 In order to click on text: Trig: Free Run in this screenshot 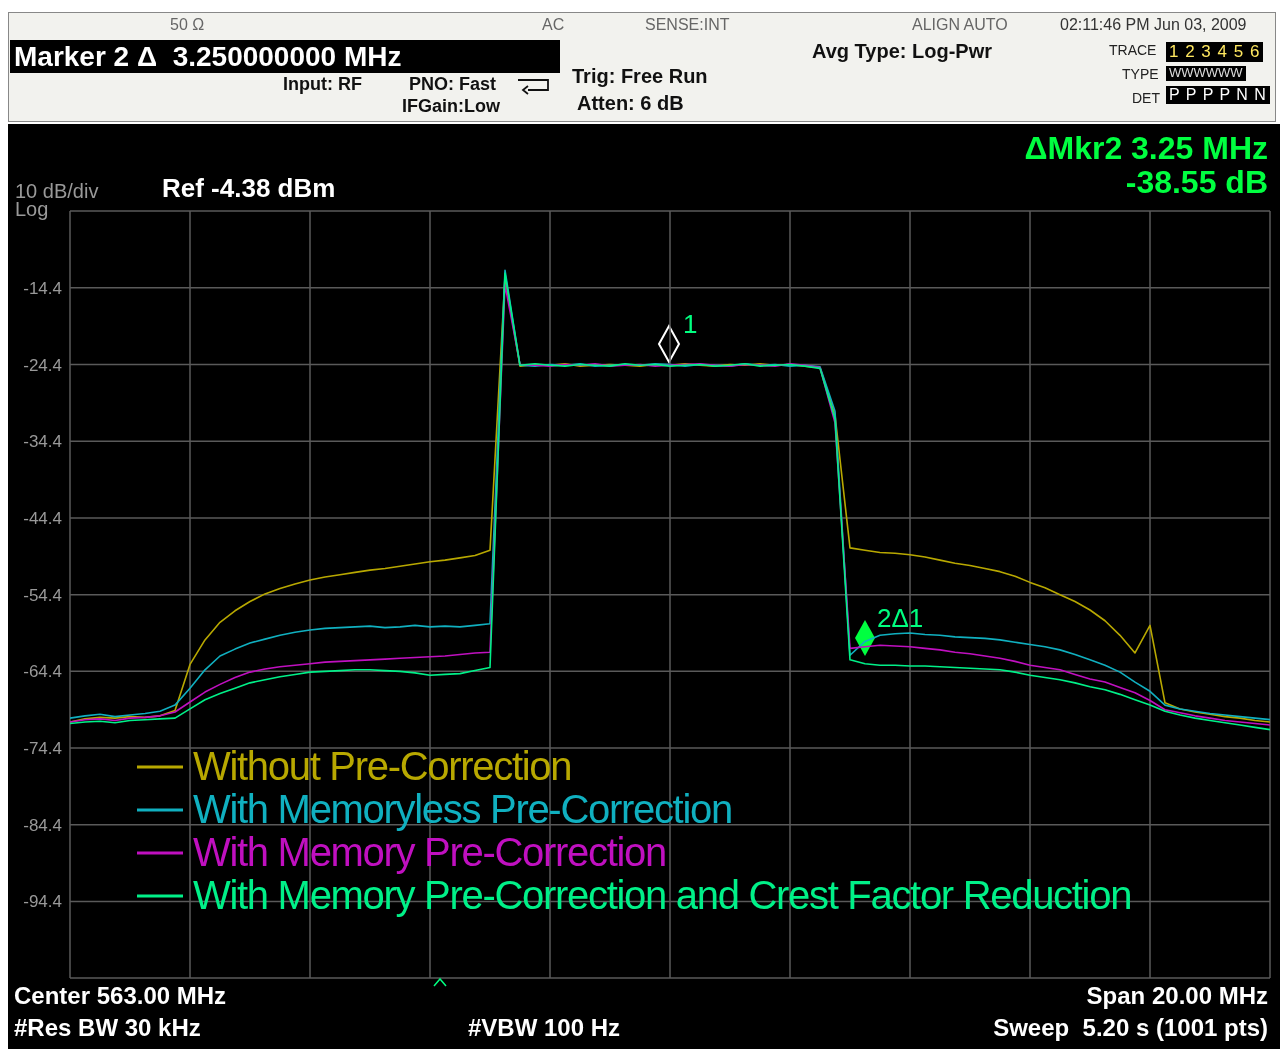, I will do `click(640, 76)`.